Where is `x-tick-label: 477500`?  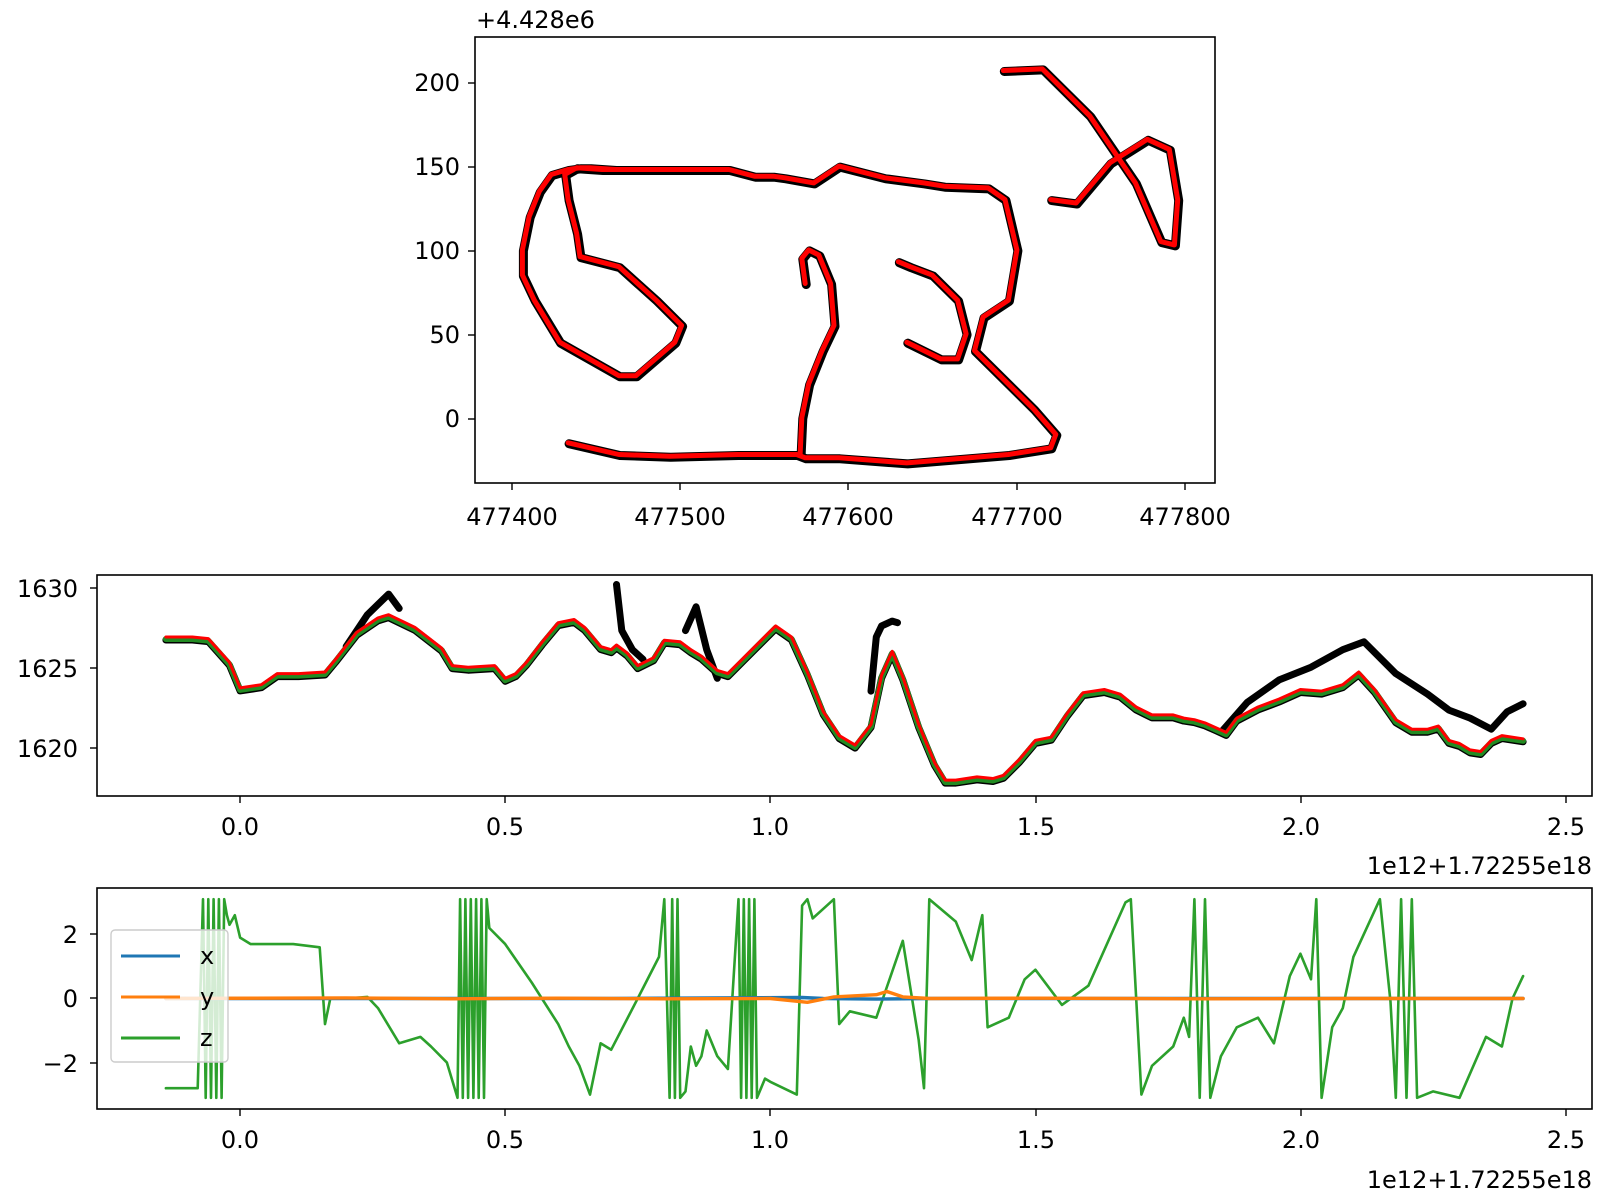 x-tick-label: 477500 is located at coordinates (680, 517).